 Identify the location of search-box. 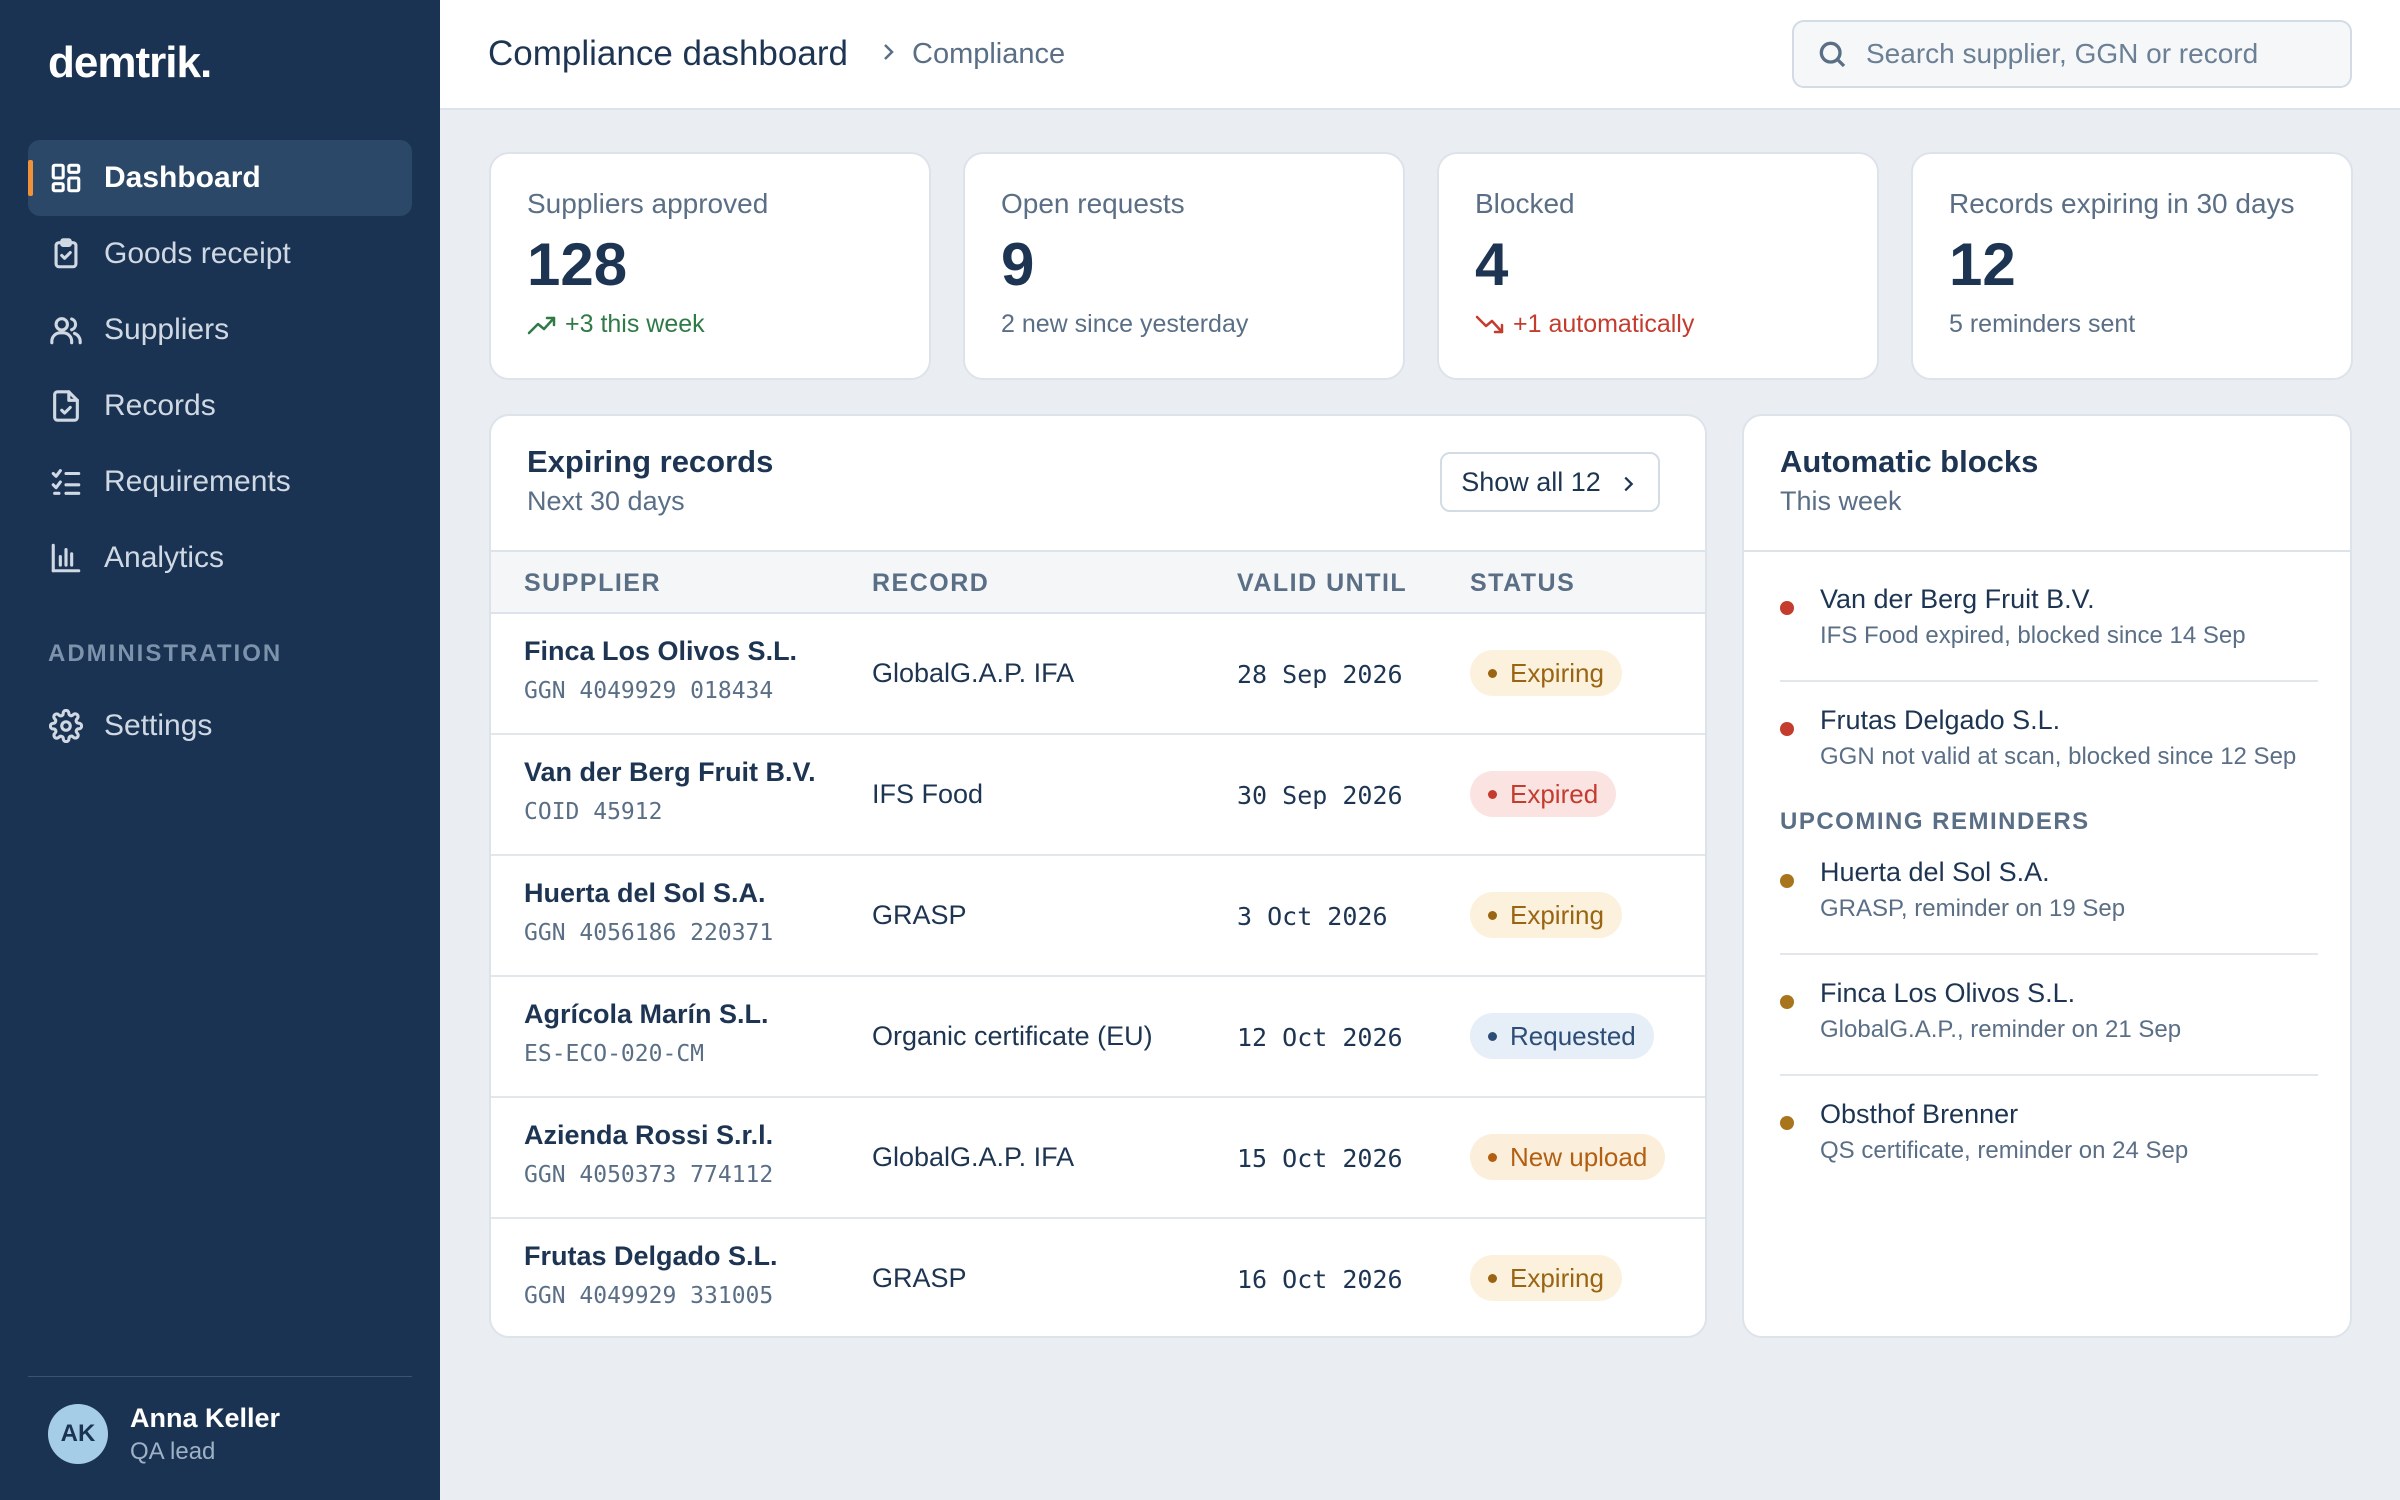
(2072, 54).